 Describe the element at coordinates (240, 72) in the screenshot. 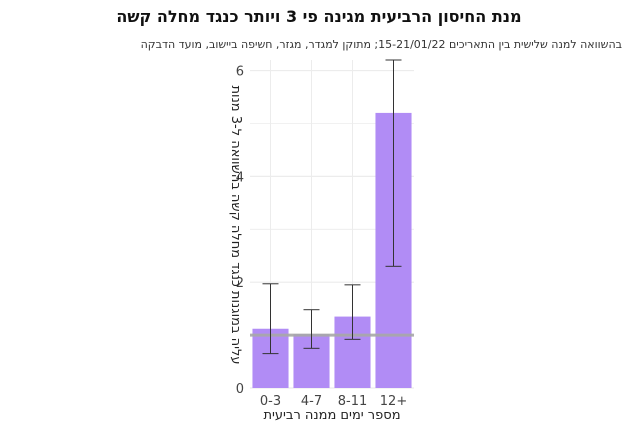

I see `y-tick-label: 6` at that location.